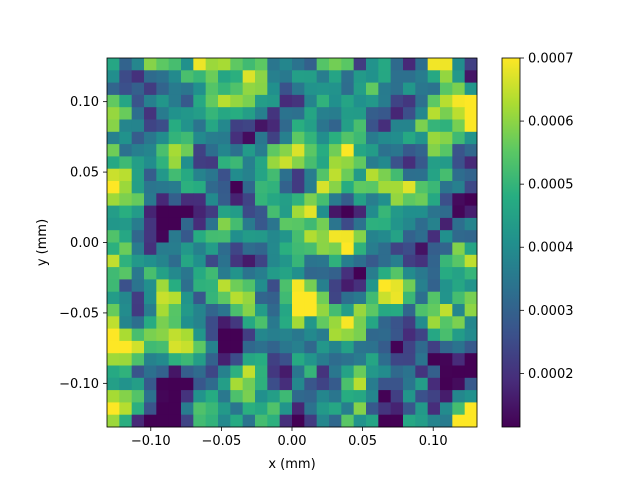 Image resolution: width=640 pixels, height=480 pixels. I want to click on x-tick-label: 0.10, so click(433, 441).